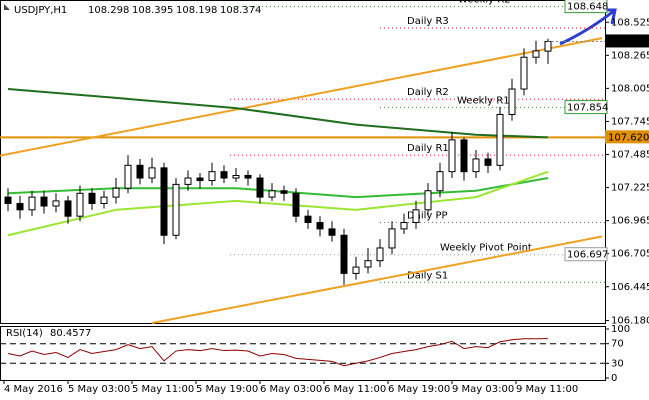 The height and width of the screenshot is (400, 649). I want to click on rsi-value: 80.4577, so click(70, 333).